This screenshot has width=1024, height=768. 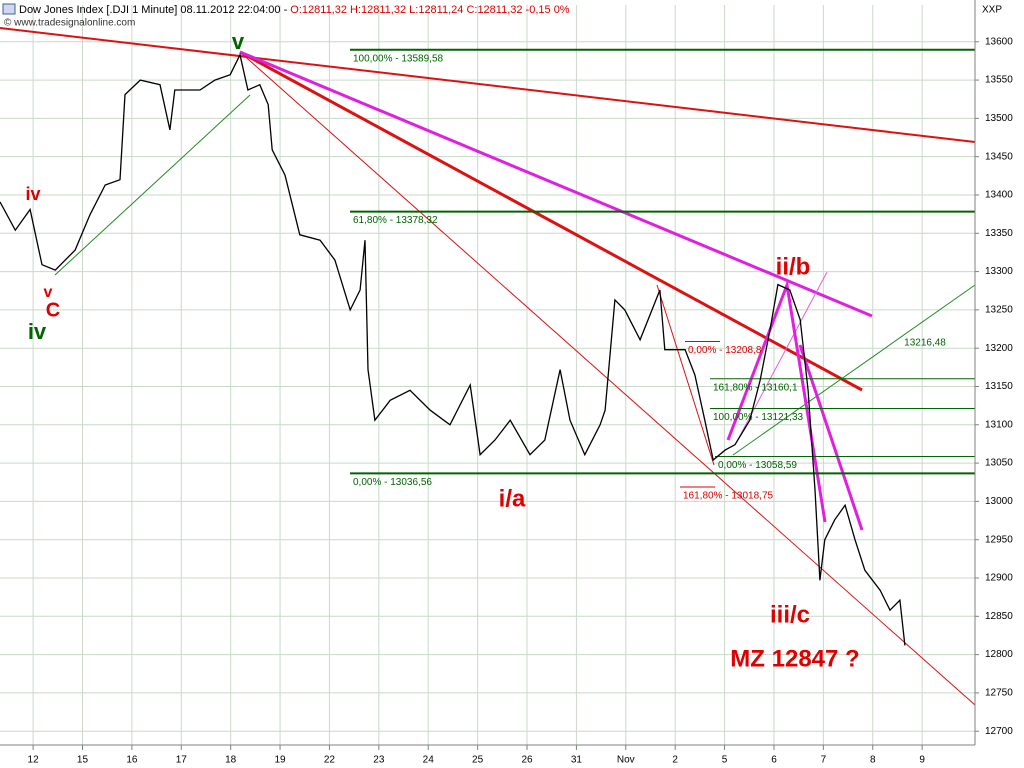 What do you see at coordinates (330, 760) in the screenshot?
I see `x-tick-label: 22` at bounding box center [330, 760].